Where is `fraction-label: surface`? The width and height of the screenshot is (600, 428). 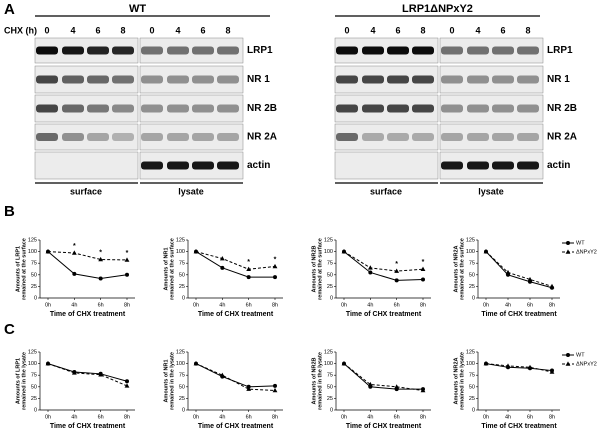
fraction-label: surface is located at coordinates (86, 191).